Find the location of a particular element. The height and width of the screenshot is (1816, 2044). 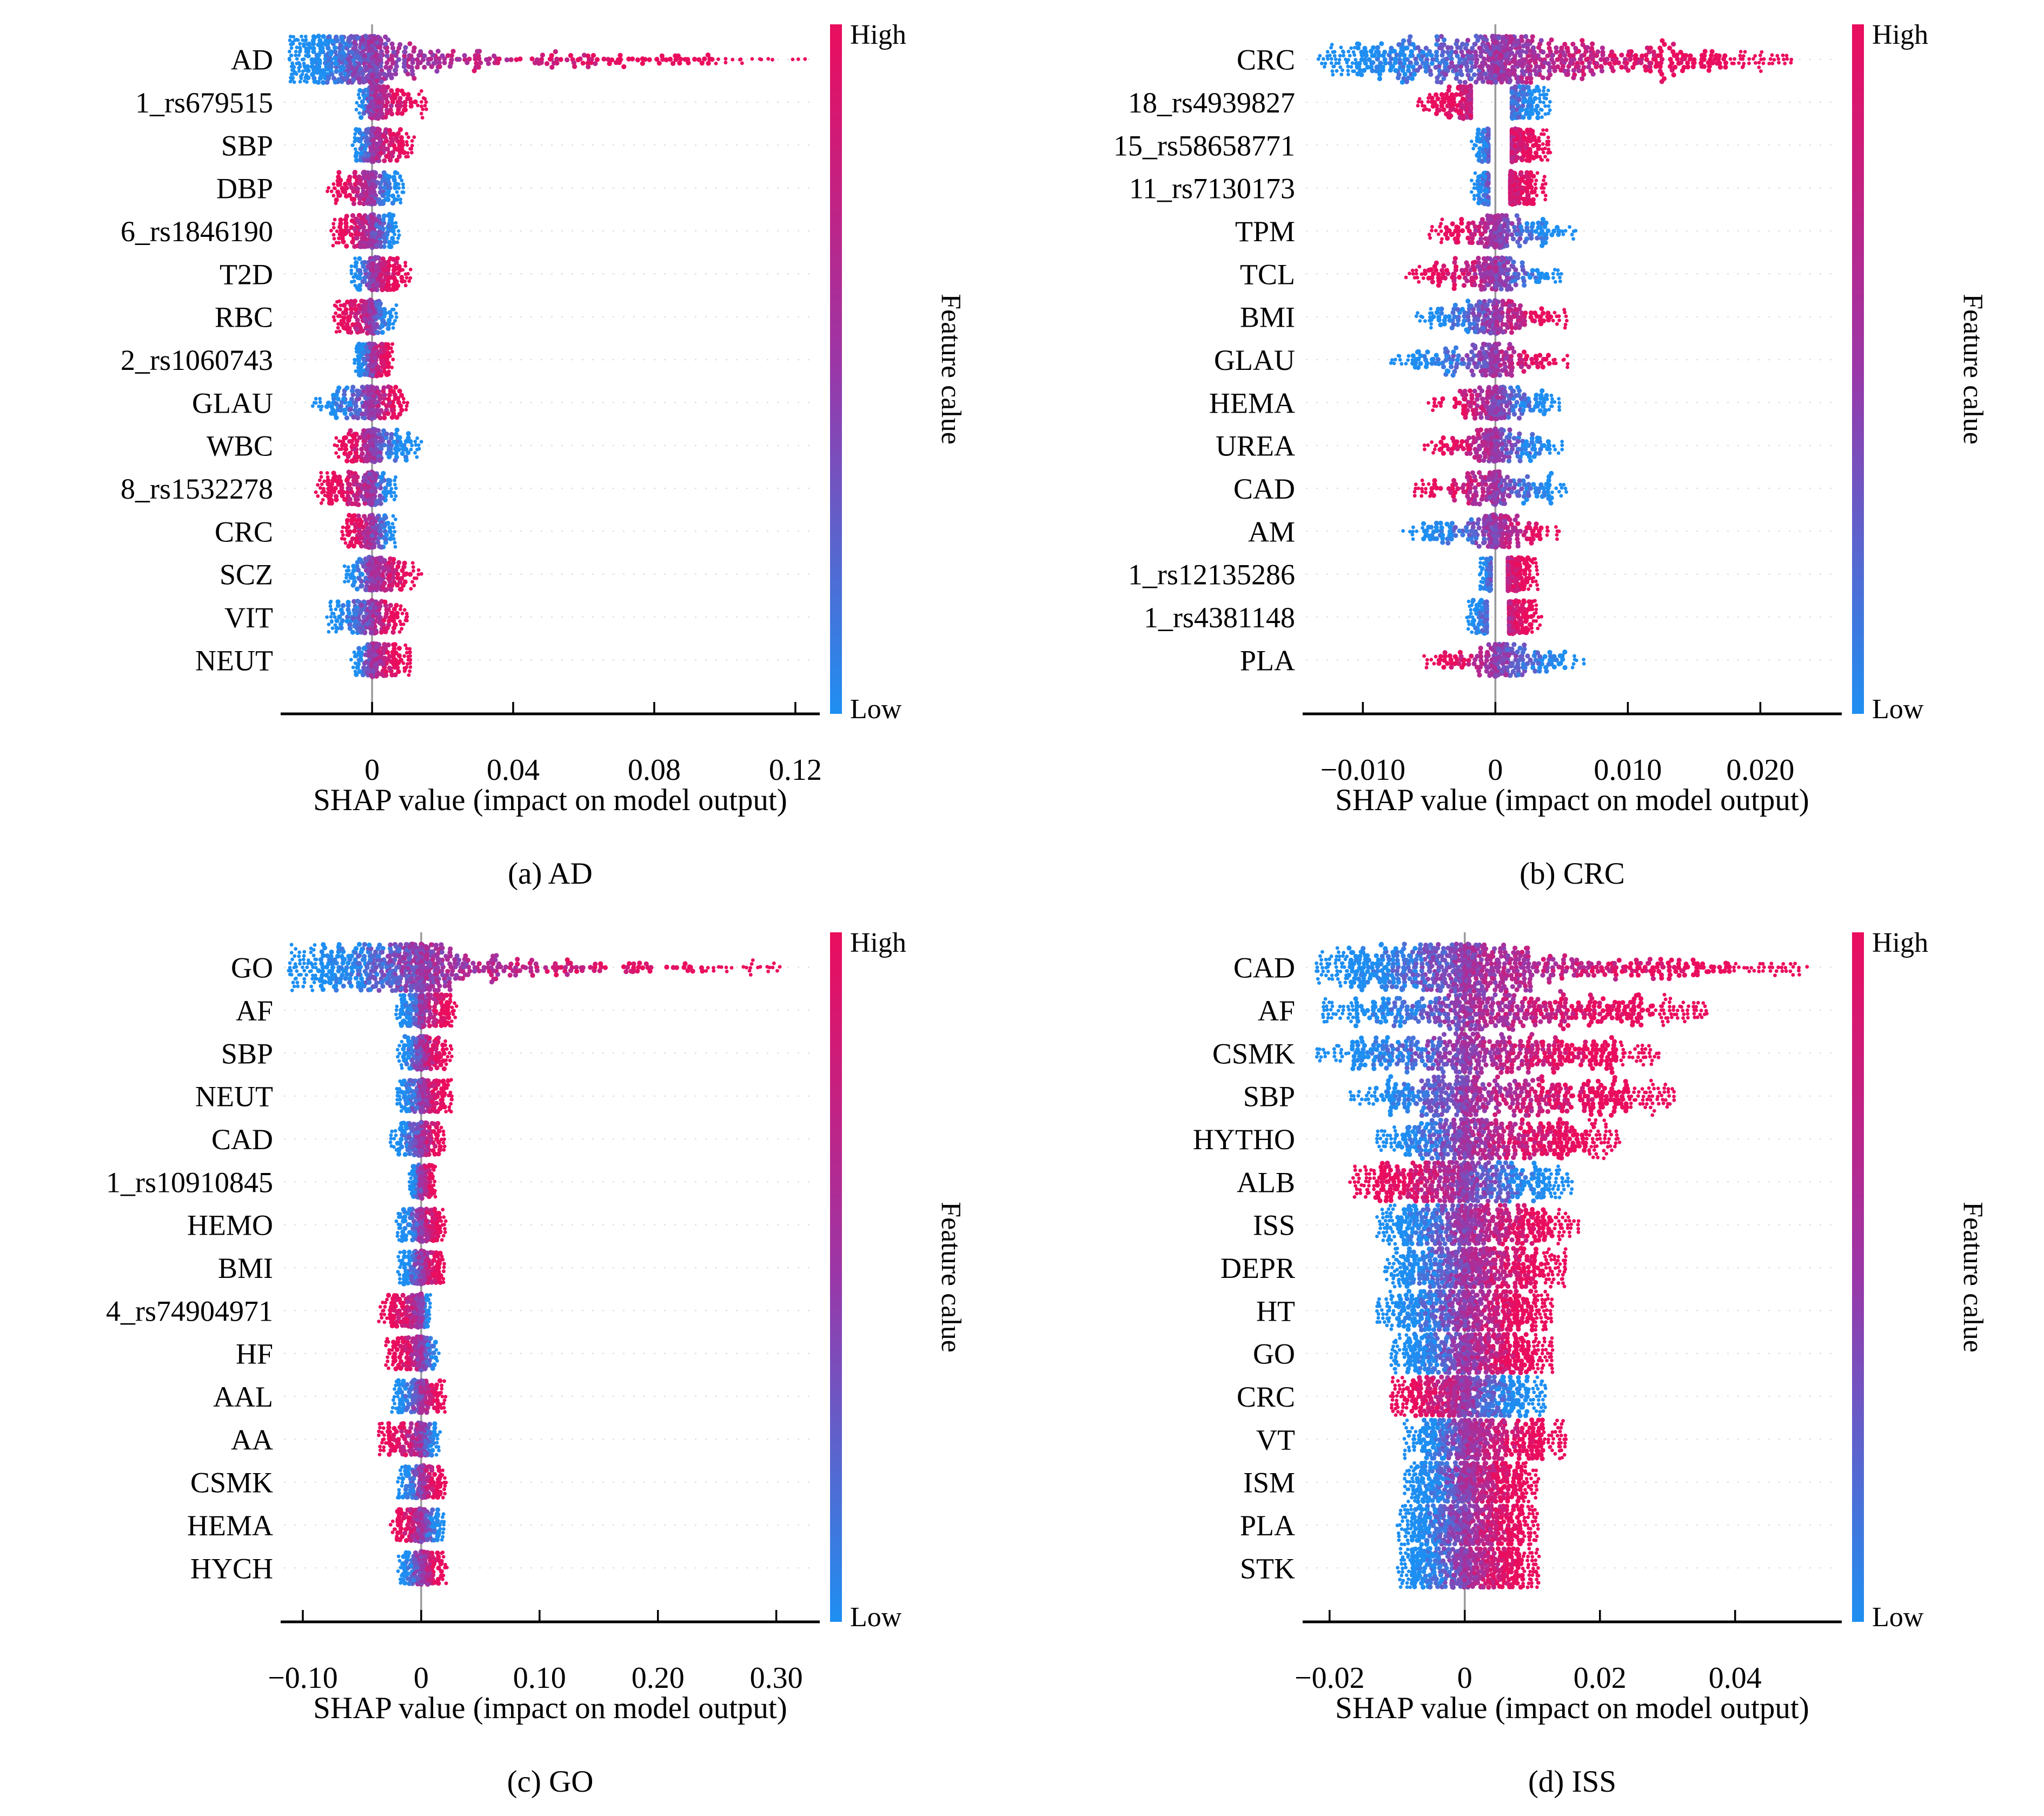

row-label: ALB is located at coordinates (1266, 1182).